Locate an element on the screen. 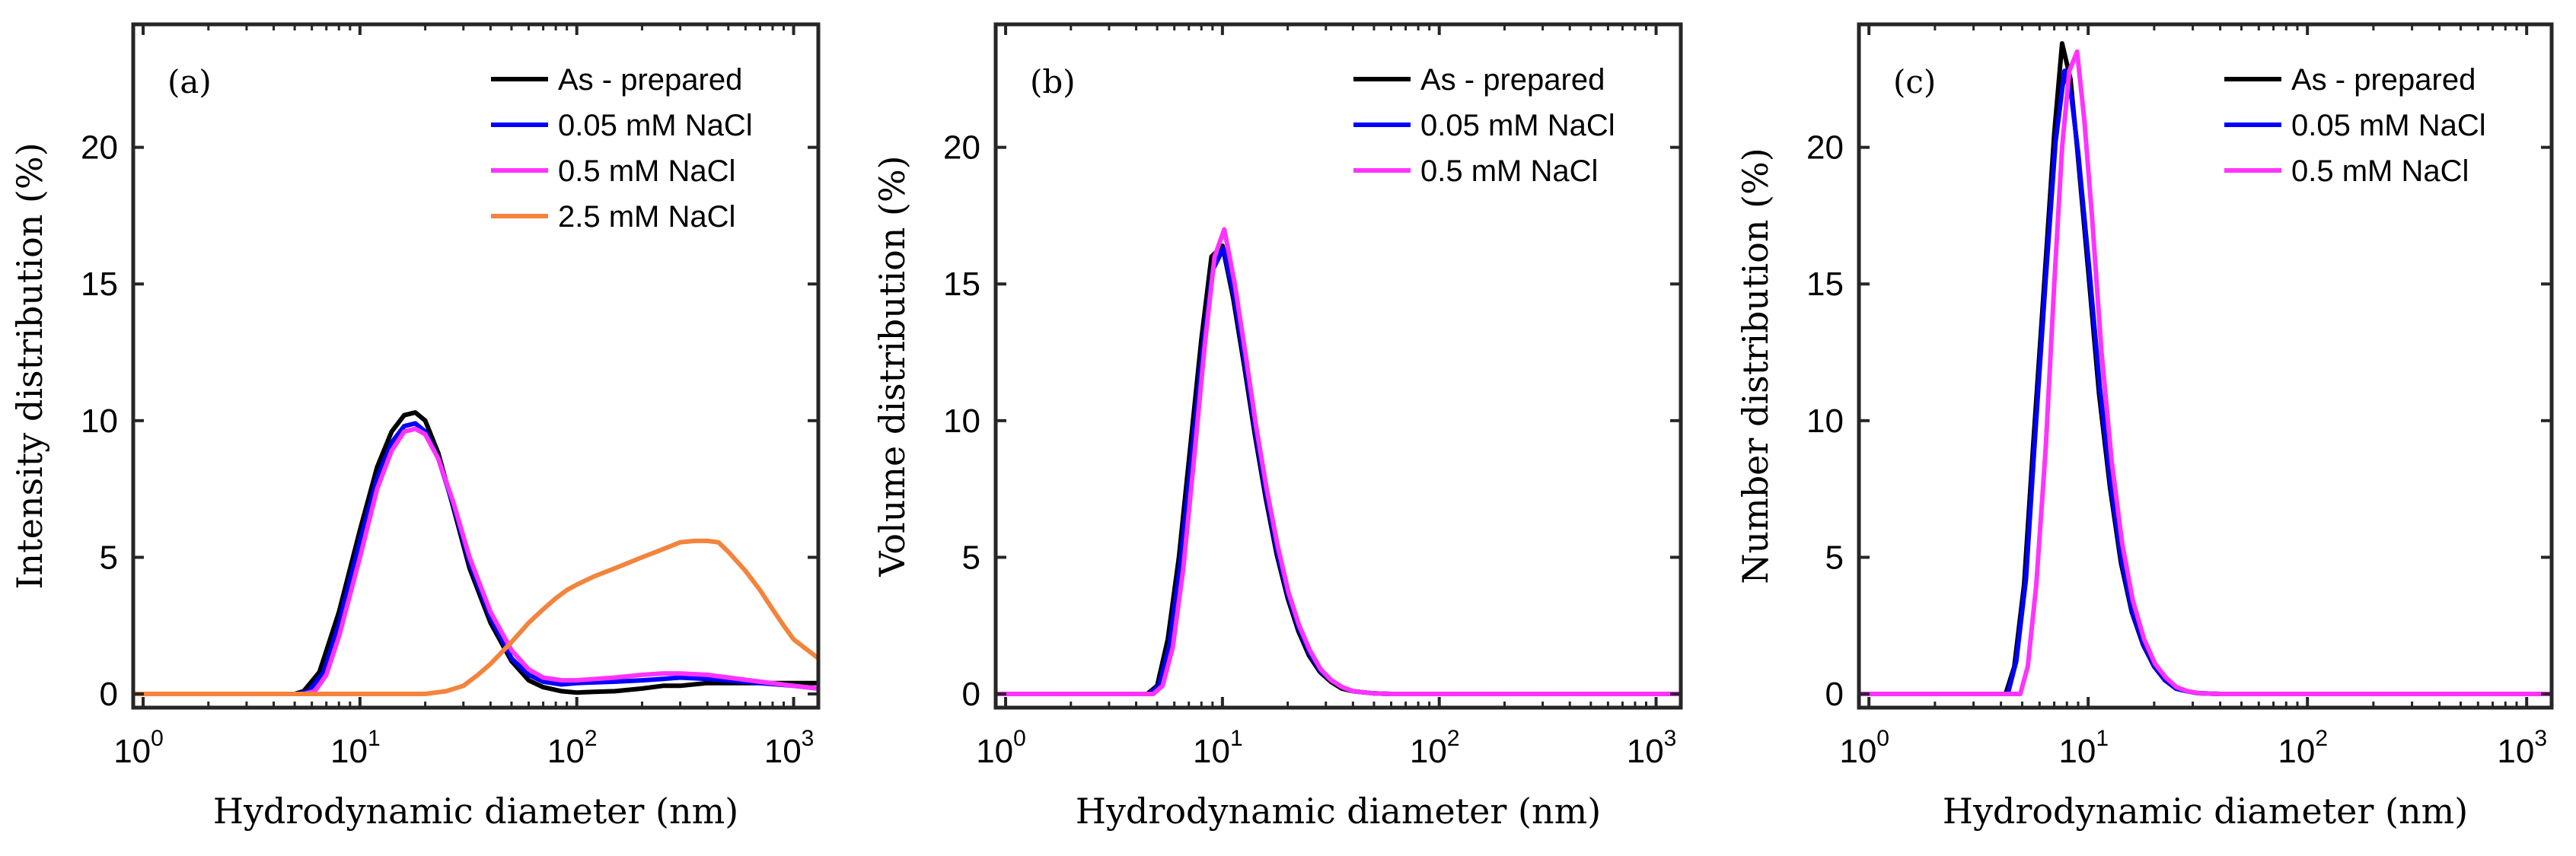 This screenshot has height=856, width=2576. y-axis-title: Volume distribution (%) is located at coordinates (893, 366).